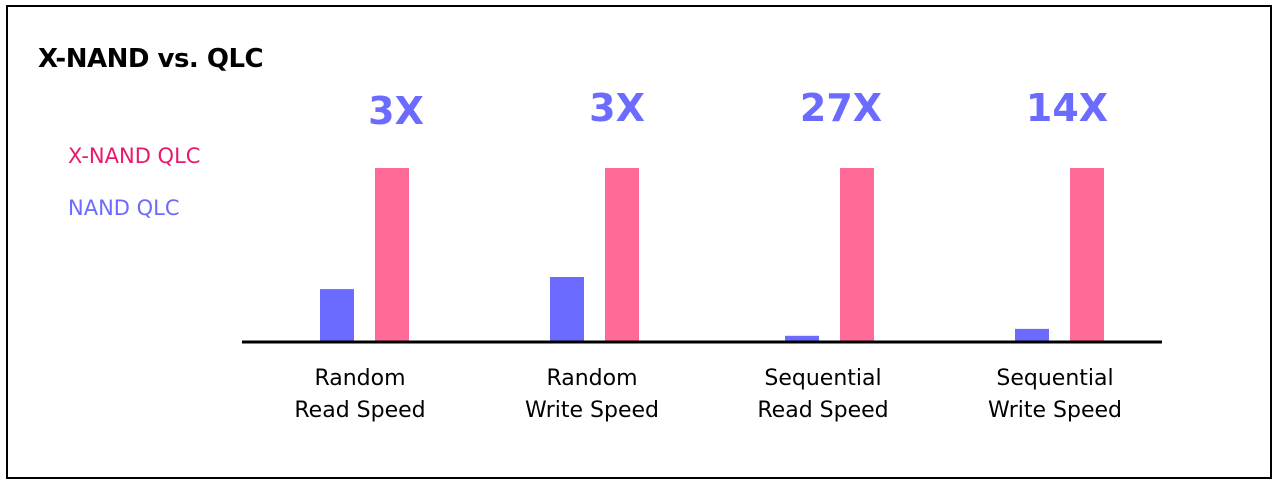  What do you see at coordinates (151, 59) in the screenshot?
I see `chart-title: X-NAND vs. QLC` at bounding box center [151, 59].